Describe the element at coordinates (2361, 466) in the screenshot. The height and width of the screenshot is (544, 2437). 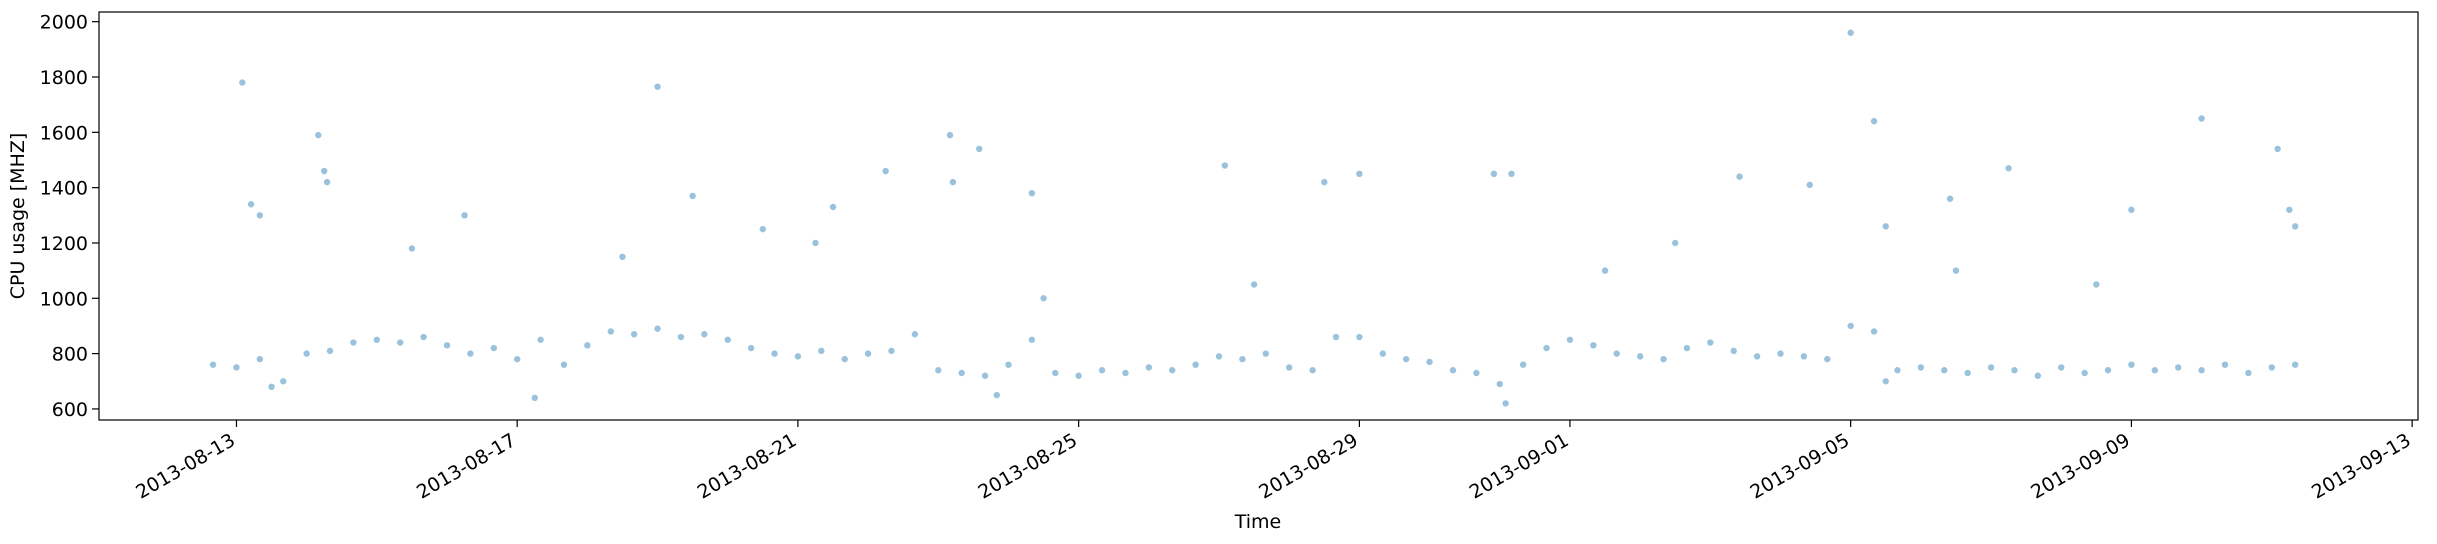
I see `x-tick-label: 2013-09-13` at that location.